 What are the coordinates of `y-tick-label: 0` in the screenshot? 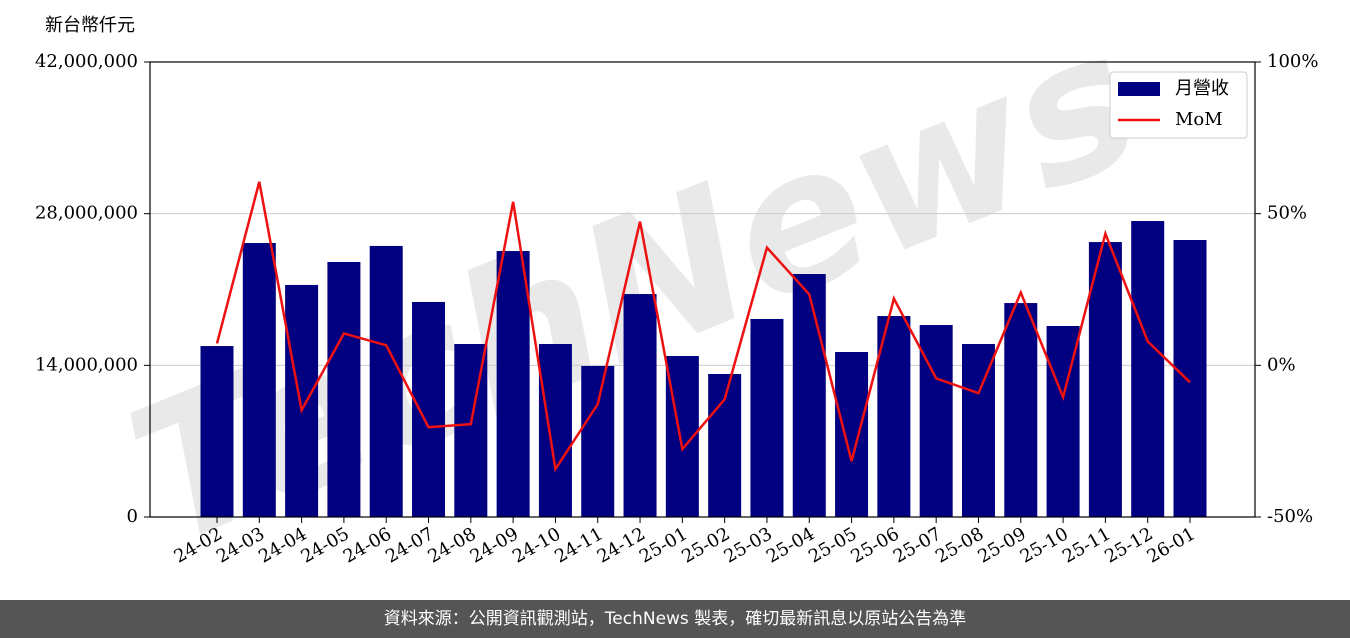 It's located at (132, 516).